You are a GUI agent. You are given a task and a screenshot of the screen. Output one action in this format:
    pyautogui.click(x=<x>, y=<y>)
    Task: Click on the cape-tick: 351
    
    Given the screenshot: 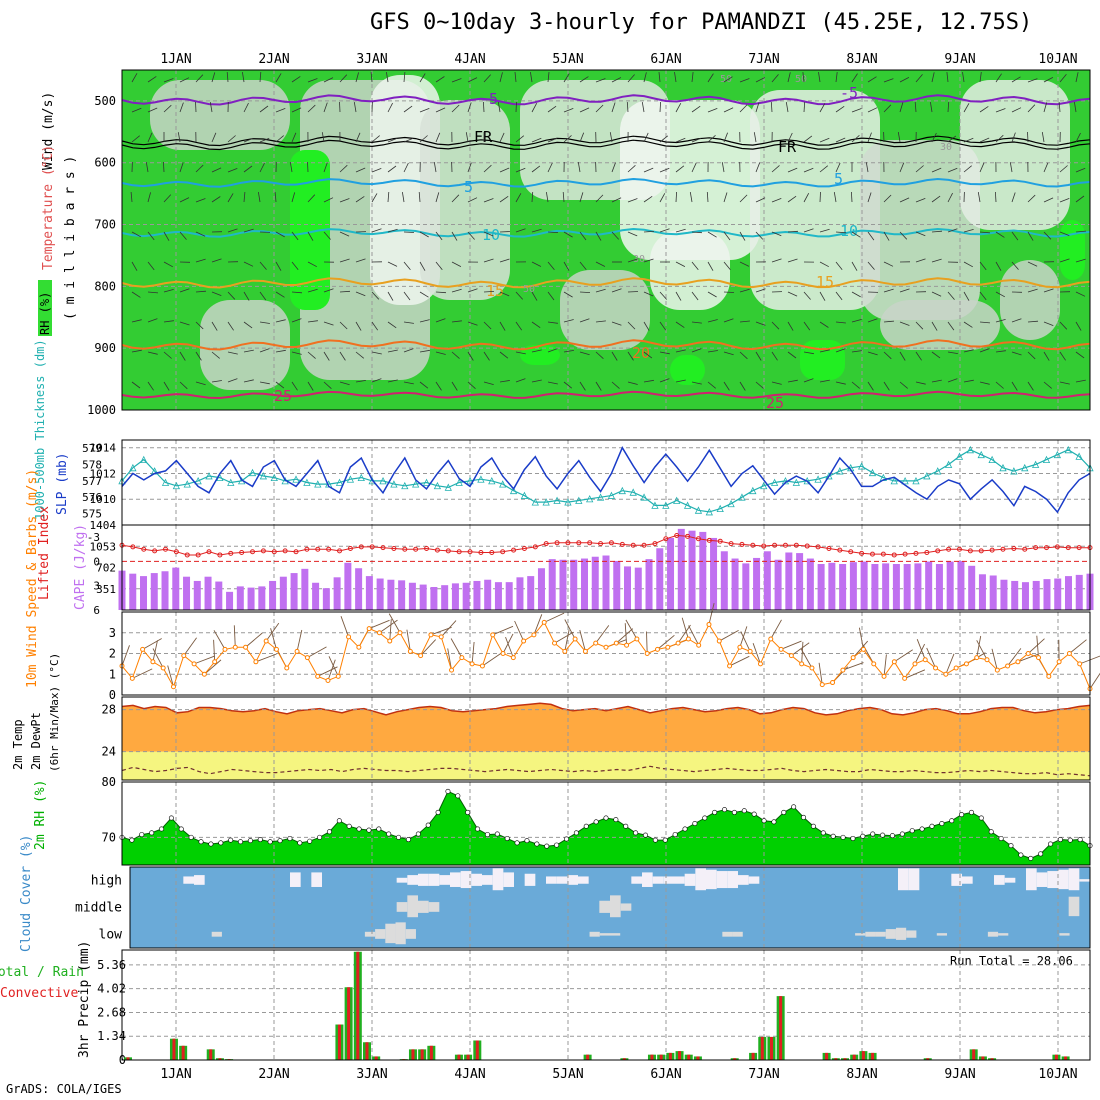 What is the action you would take?
    pyautogui.click(x=106, y=589)
    